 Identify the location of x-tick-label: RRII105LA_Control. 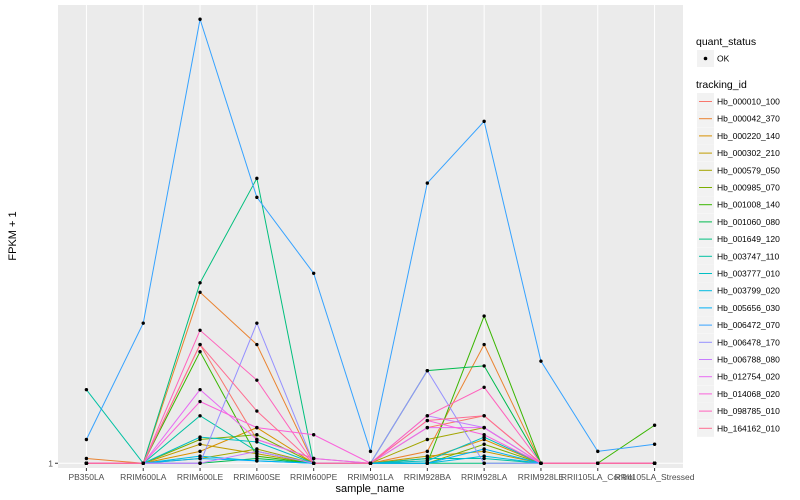
(598, 477).